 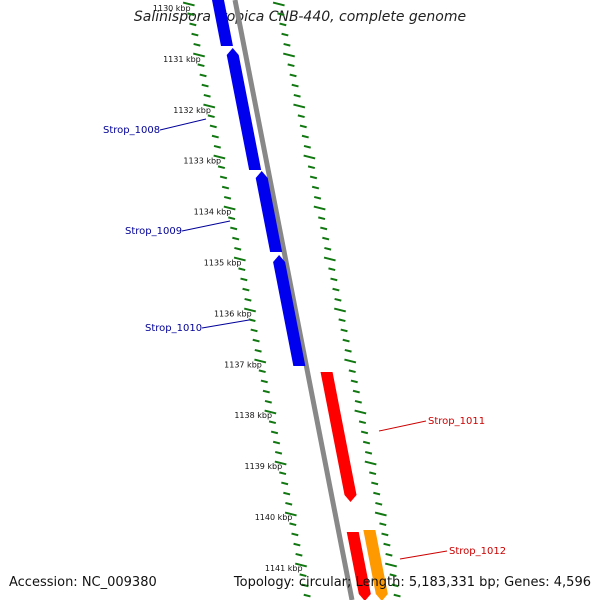 I want to click on scale-label: 1134 kbp, so click(x=213, y=212).